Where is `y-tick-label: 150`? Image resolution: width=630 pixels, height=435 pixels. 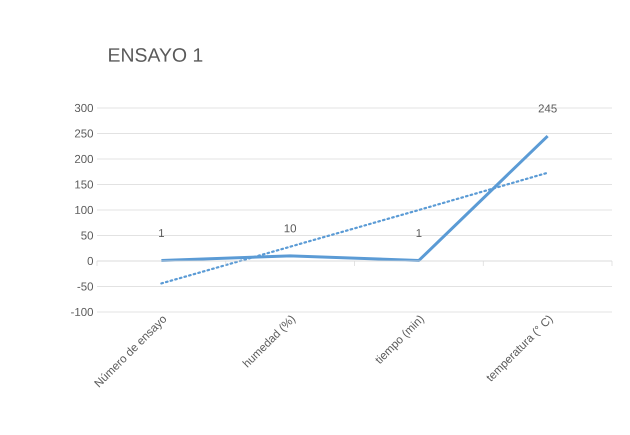
y-tick-label: 150 is located at coordinates (84, 184).